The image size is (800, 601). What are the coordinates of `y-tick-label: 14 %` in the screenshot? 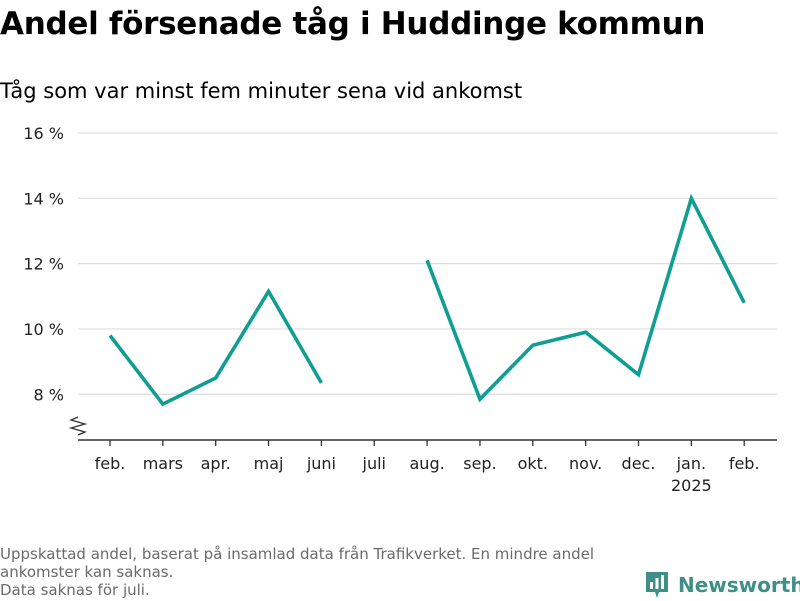 It's located at (43, 198).